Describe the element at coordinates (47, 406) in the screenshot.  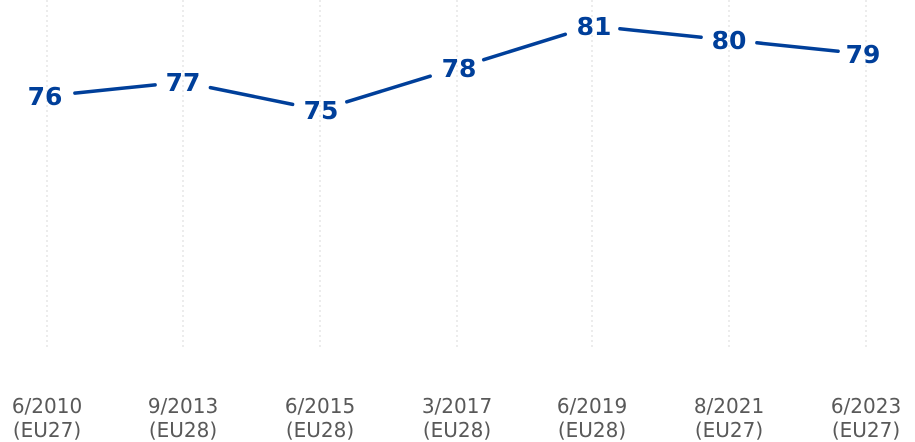
I see `x-tick-label-date: 6/2010` at that location.